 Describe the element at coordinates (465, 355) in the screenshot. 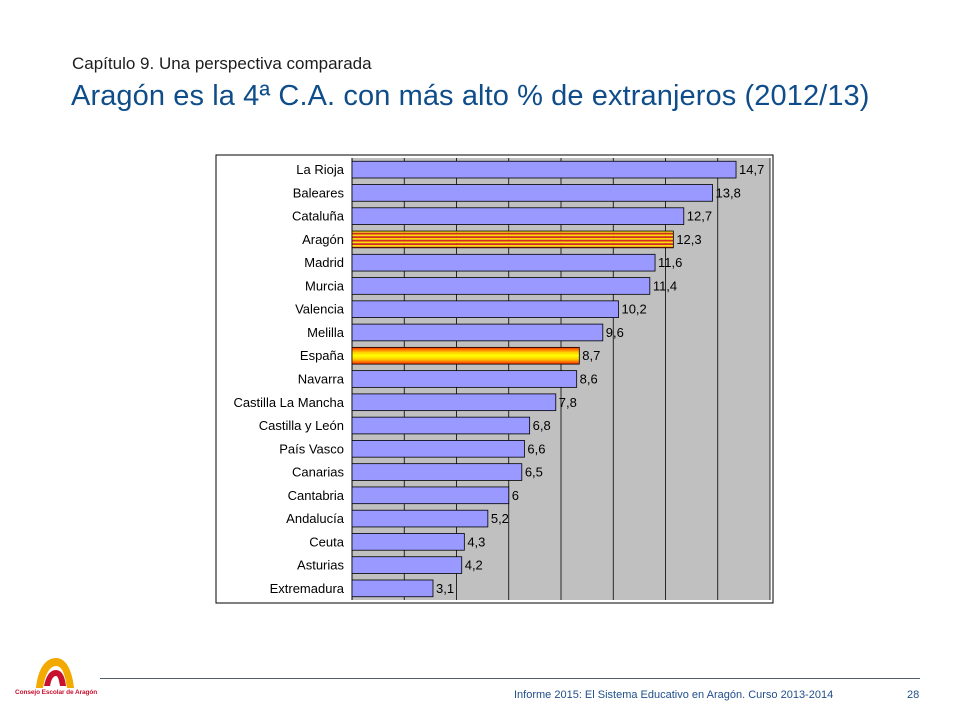

I see `bar-españa` at that location.